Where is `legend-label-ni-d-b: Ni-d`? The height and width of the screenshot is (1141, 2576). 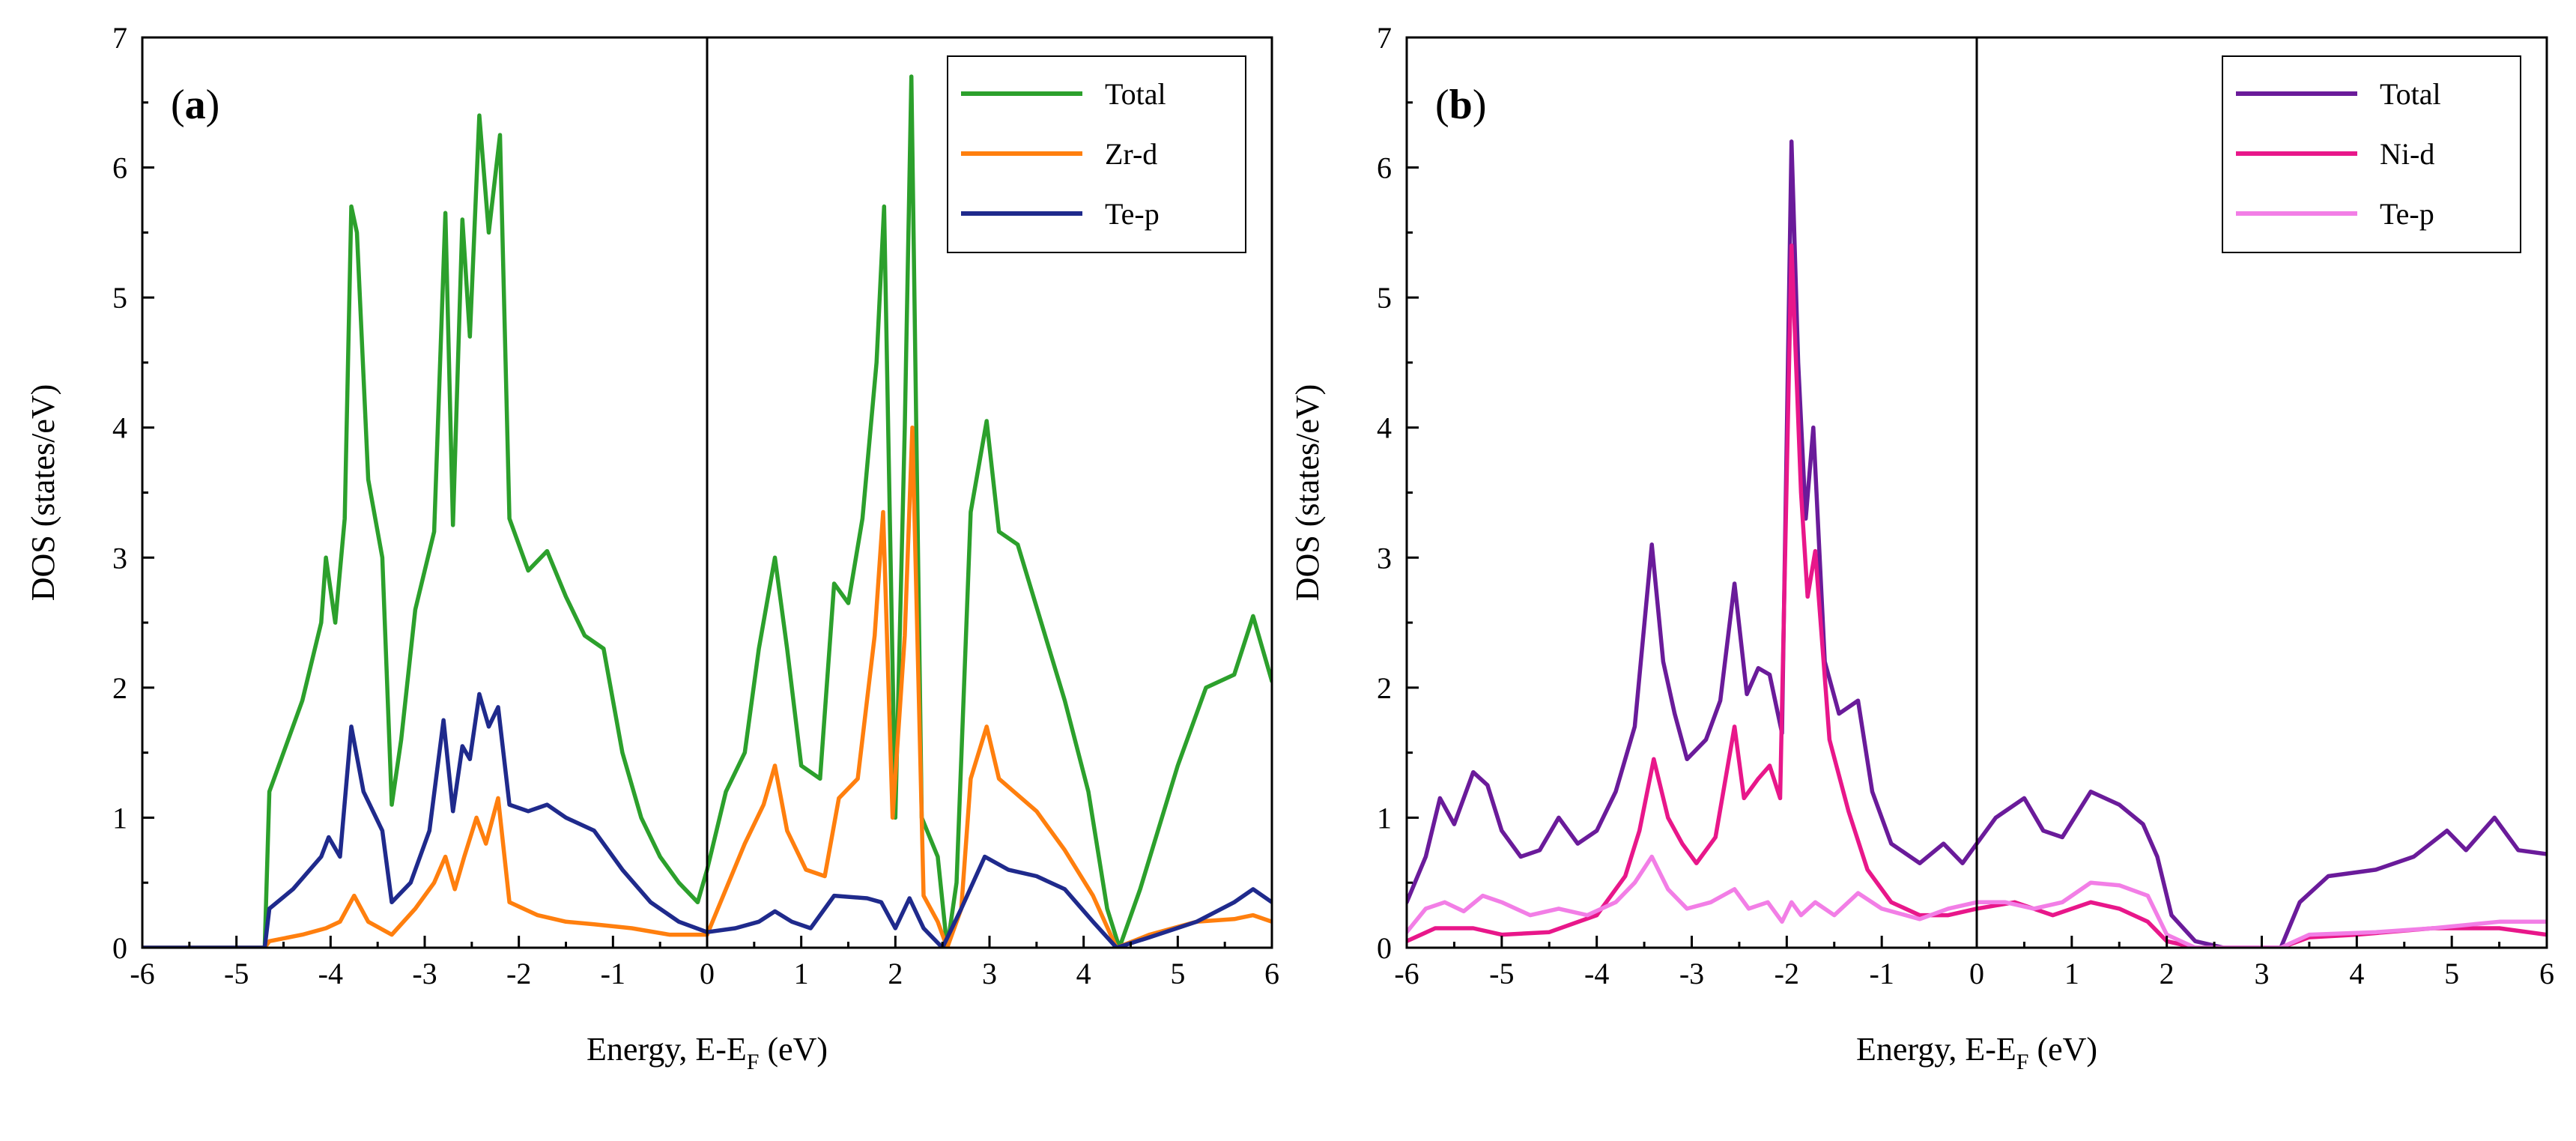
legend-label-ni-d-b: Ni-d is located at coordinates (2407, 154).